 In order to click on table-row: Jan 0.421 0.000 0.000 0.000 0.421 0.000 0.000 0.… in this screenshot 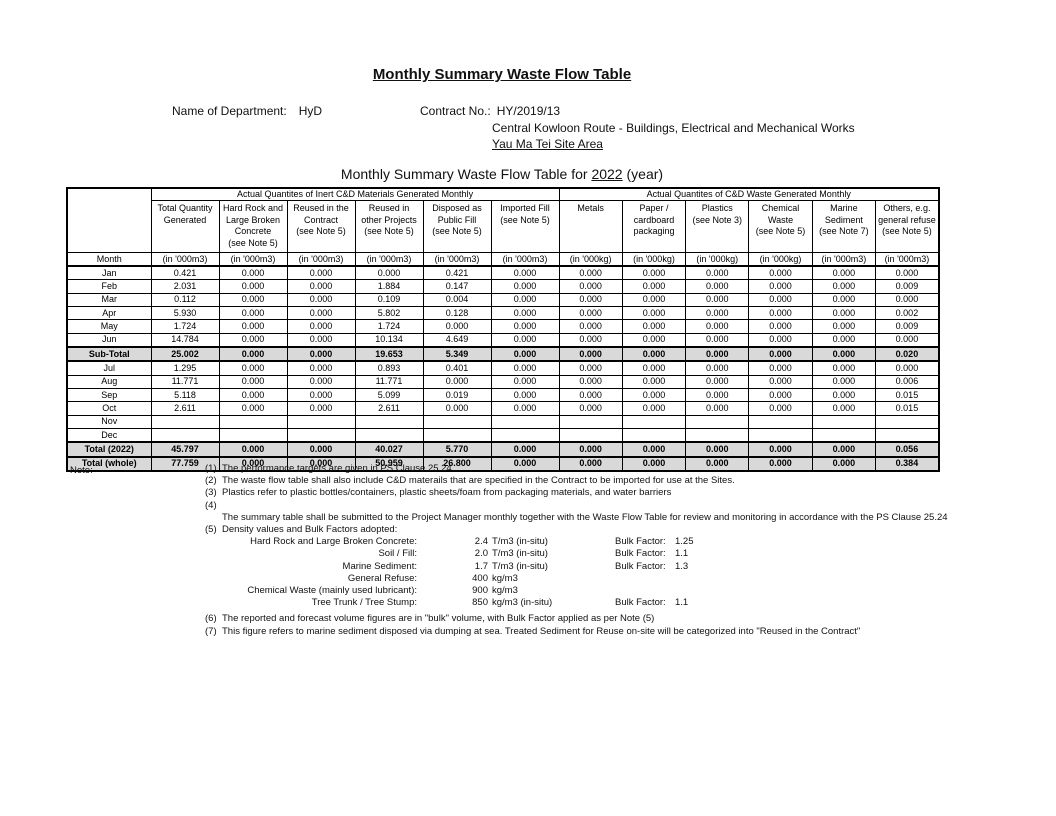, I will do `click(503, 273)`.